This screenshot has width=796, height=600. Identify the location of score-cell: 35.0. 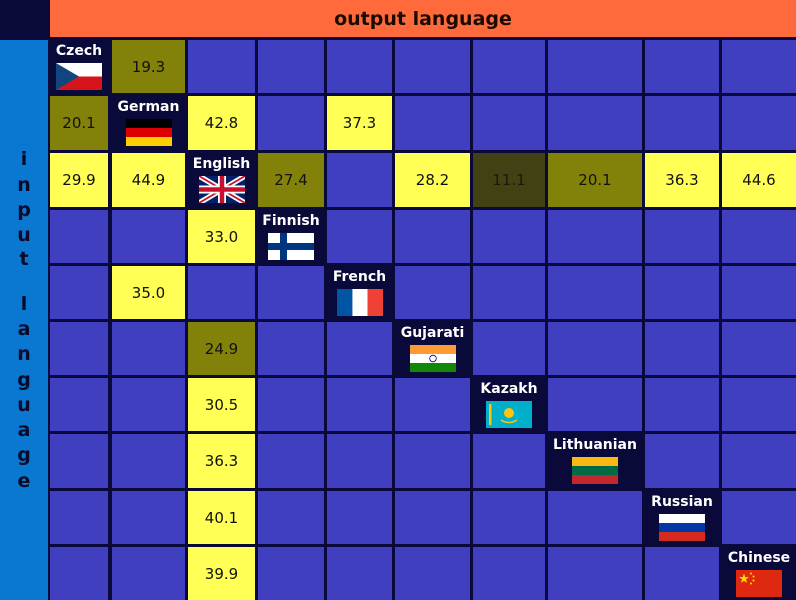
(148, 292).